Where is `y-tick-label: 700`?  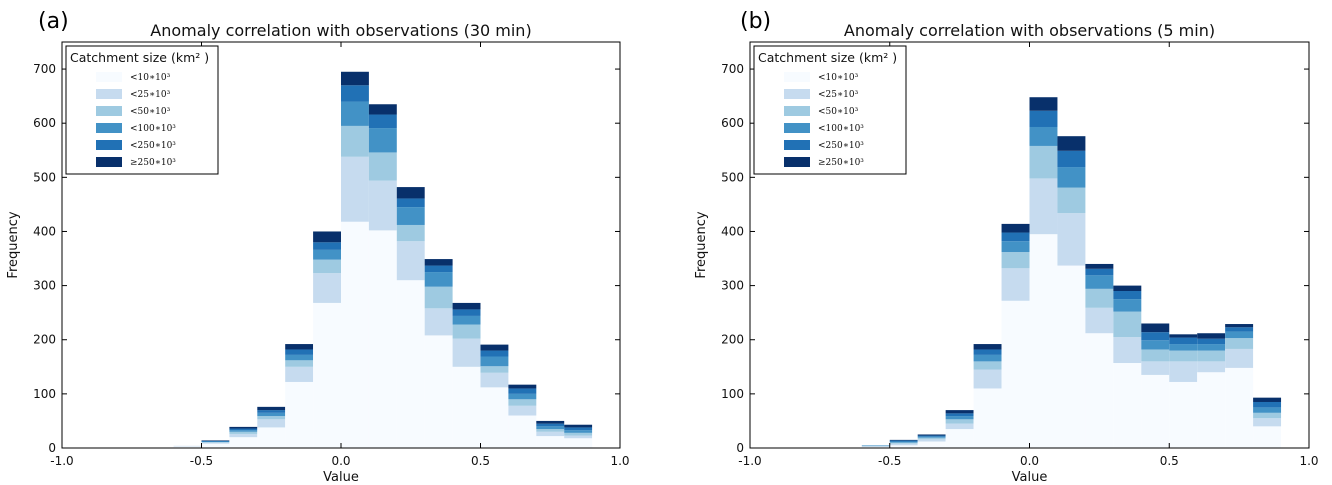 y-tick-label: 700 is located at coordinates (732, 69).